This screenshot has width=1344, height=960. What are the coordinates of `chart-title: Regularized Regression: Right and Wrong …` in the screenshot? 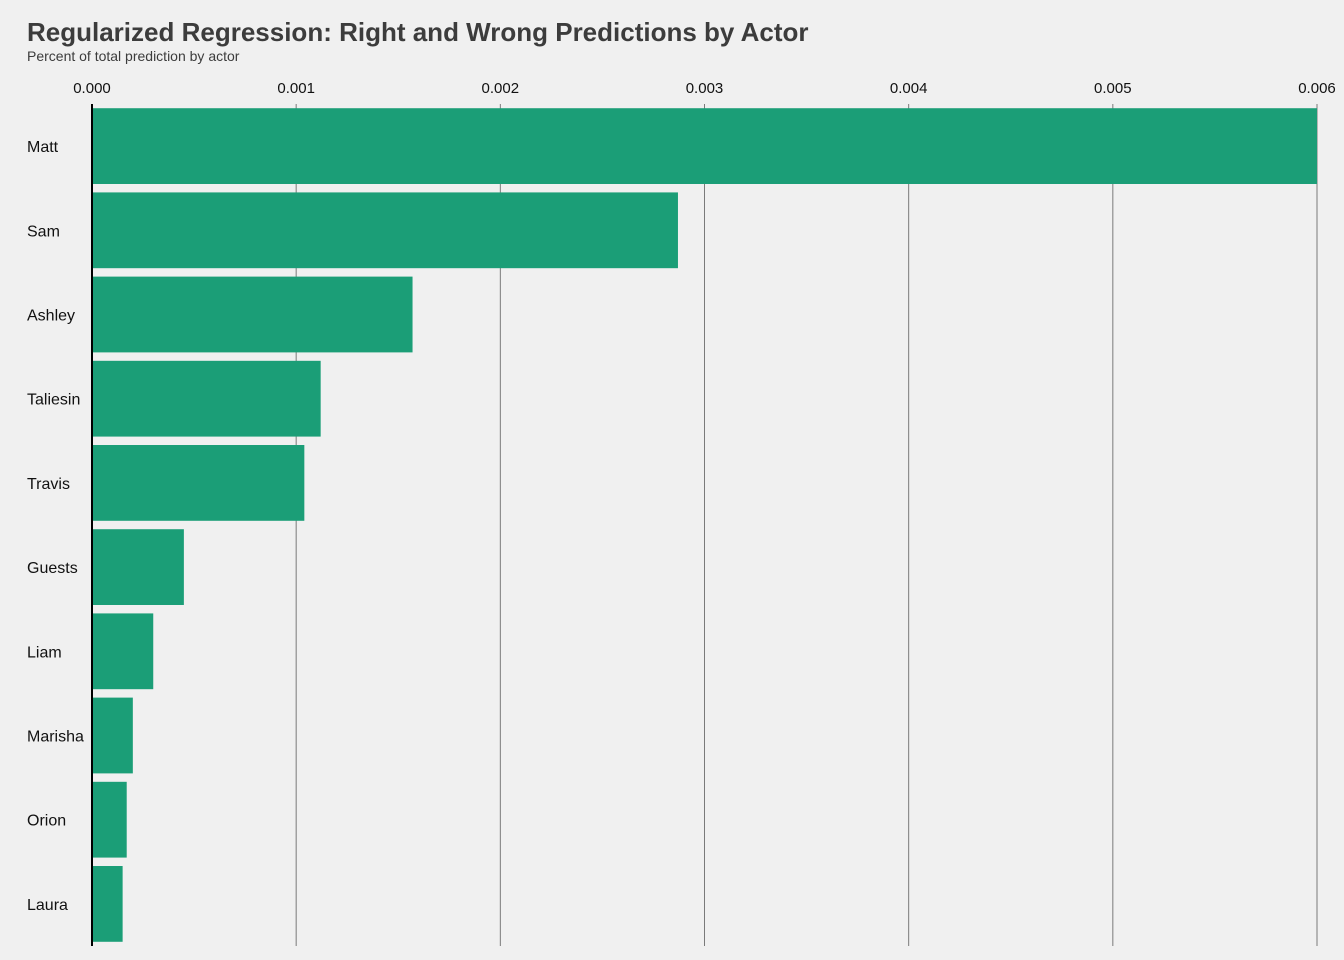 It's located at (418, 32).